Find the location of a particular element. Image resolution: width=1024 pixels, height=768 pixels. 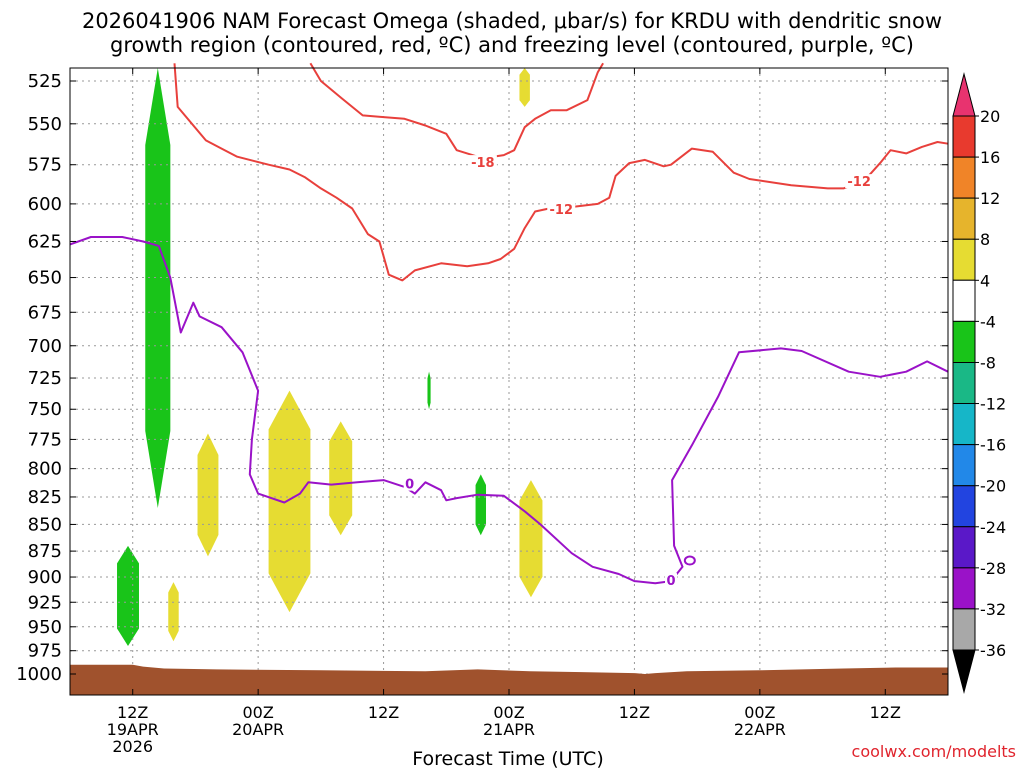

colorbar-label: 12 is located at coordinates (990, 198).